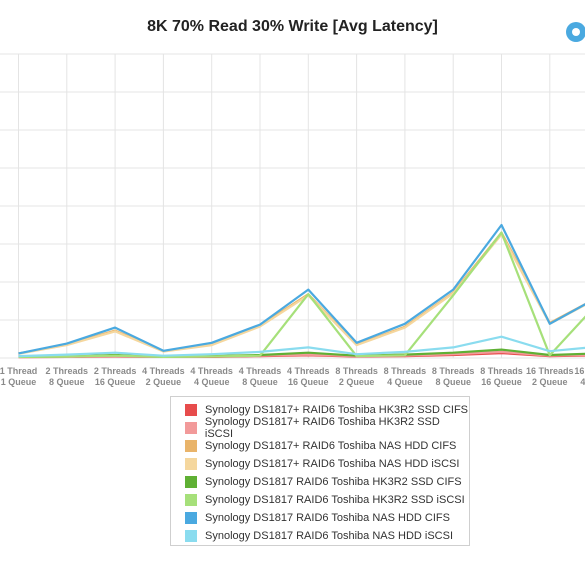 This screenshot has width=585, height=570. What do you see at coordinates (292, 26) in the screenshot?
I see `chart-title: 8K 70% Read 30% Write [Avg Latency]` at bounding box center [292, 26].